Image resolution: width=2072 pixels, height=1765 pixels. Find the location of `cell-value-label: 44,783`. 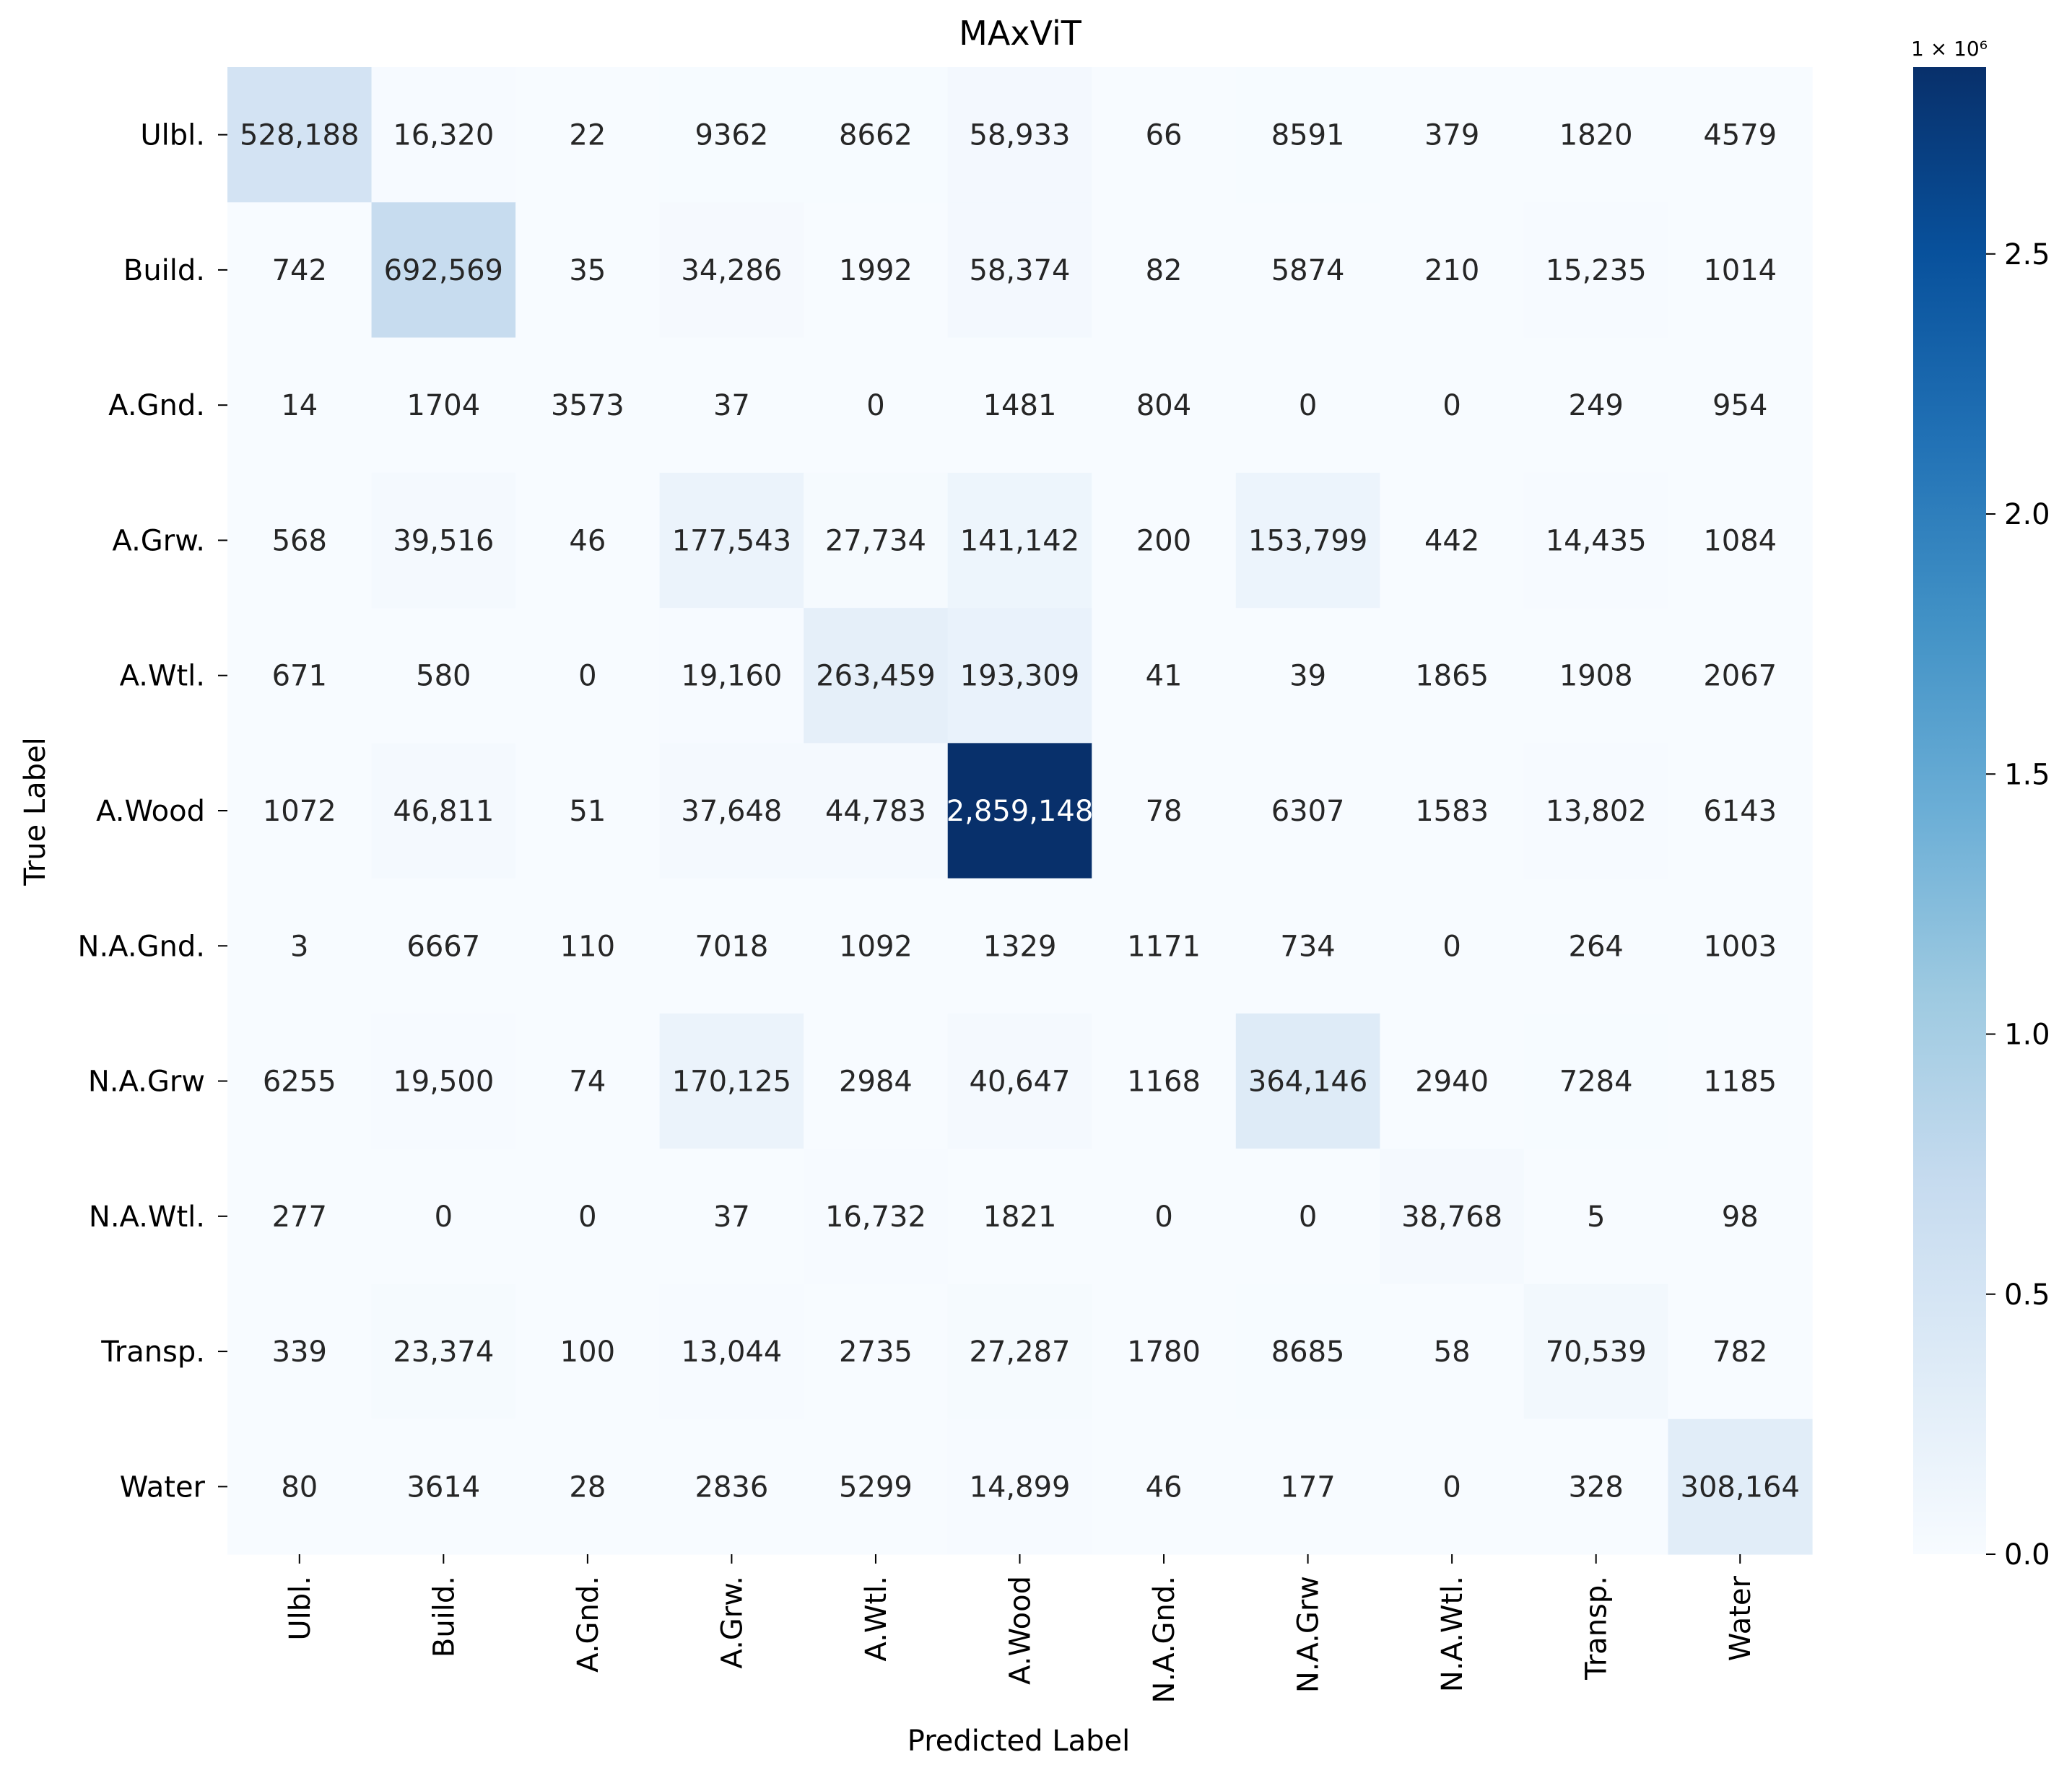

cell-value-label: 44,783 is located at coordinates (875, 811).